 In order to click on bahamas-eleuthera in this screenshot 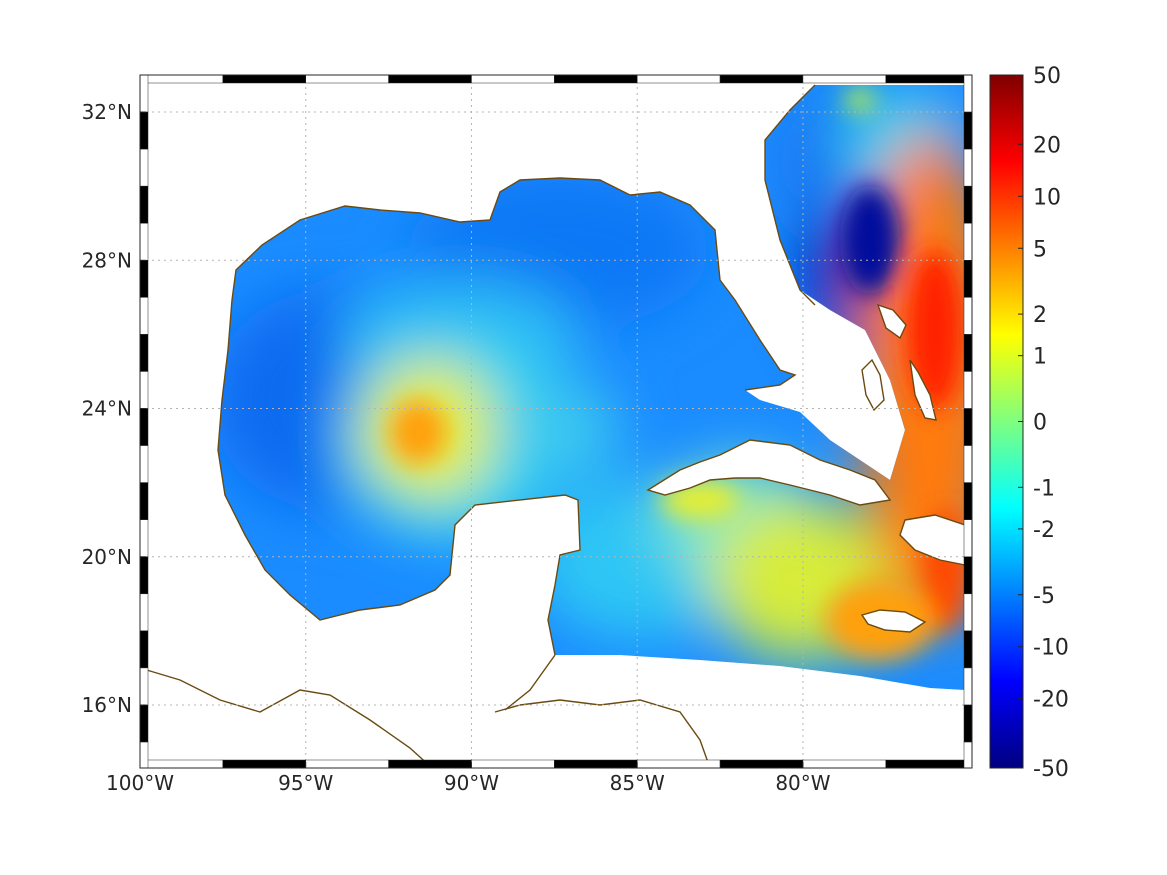, I will do `click(923, 390)`.